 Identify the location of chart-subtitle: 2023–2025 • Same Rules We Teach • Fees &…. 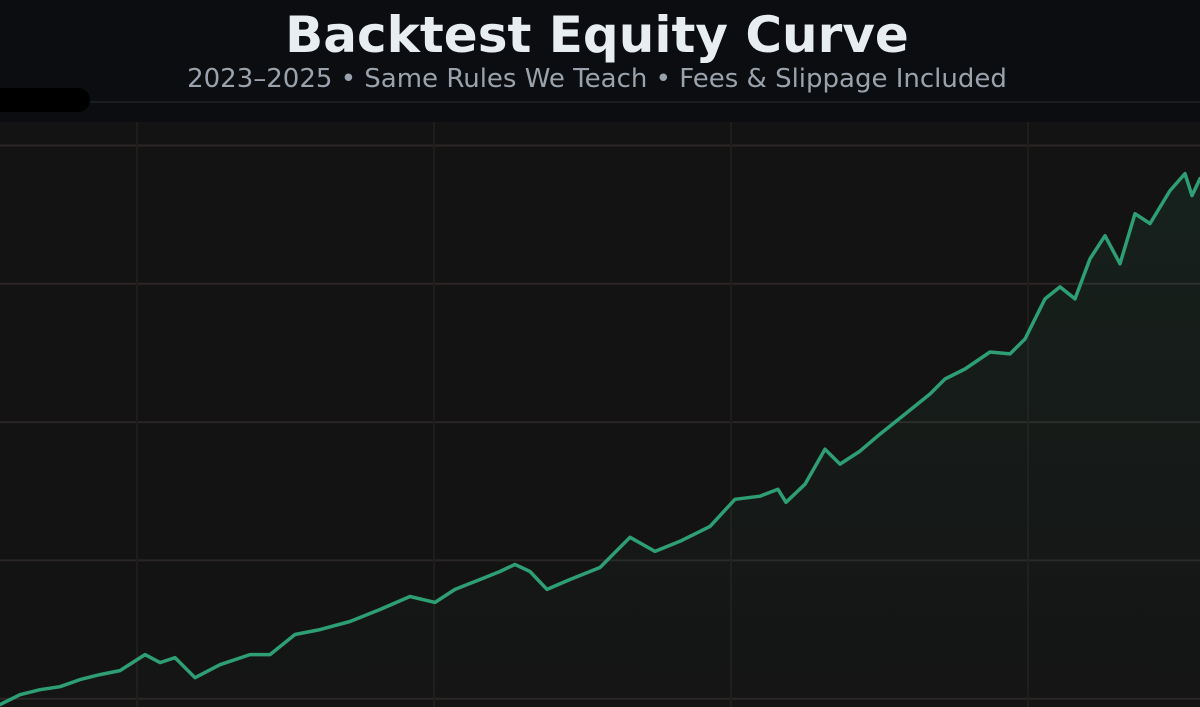
(597, 79).